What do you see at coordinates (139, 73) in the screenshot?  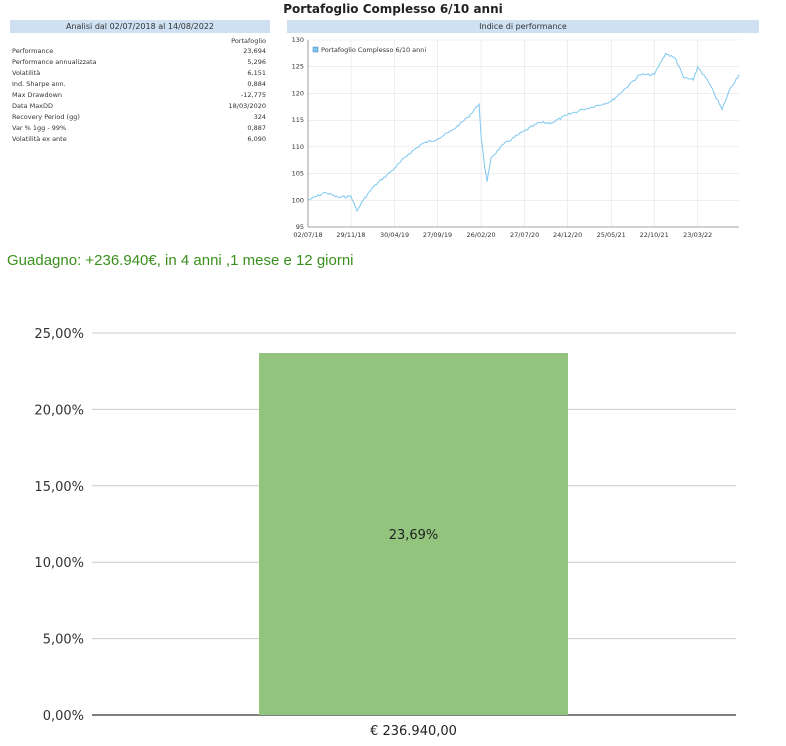 I see `stats-row: Volatilità 6,151` at bounding box center [139, 73].